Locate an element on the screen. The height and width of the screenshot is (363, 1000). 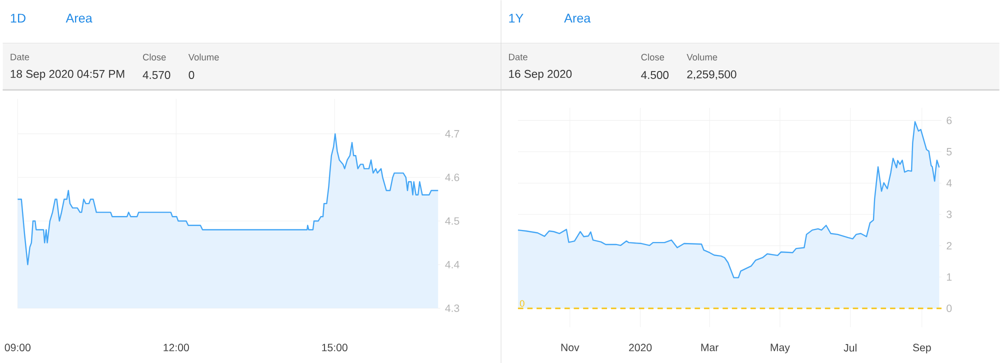
x-tick-label: May is located at coordinates (780, 349).